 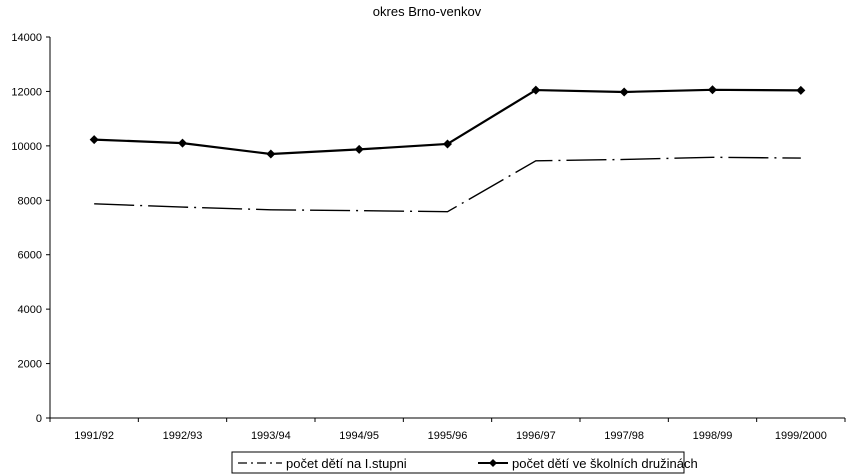 I want to click on chart-title: okres Brno-venkov, so click(x=427, y=11).